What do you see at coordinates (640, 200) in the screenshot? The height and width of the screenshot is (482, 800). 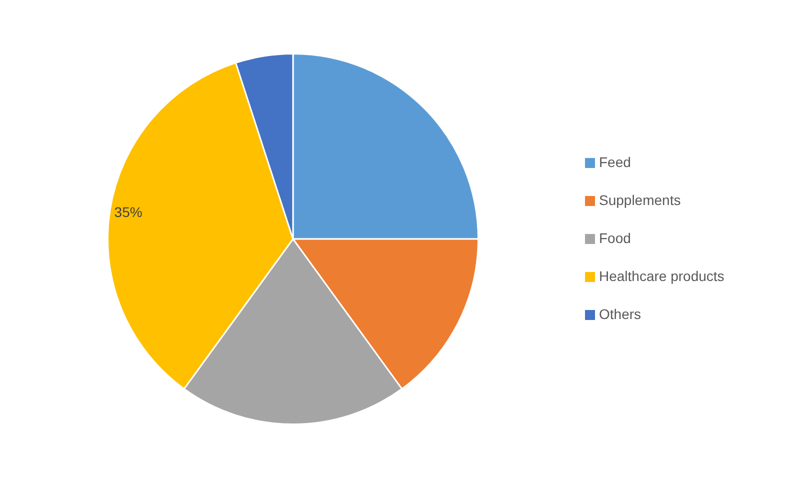 I see `legend-label: Supplements` at bounding box center [640, 200].